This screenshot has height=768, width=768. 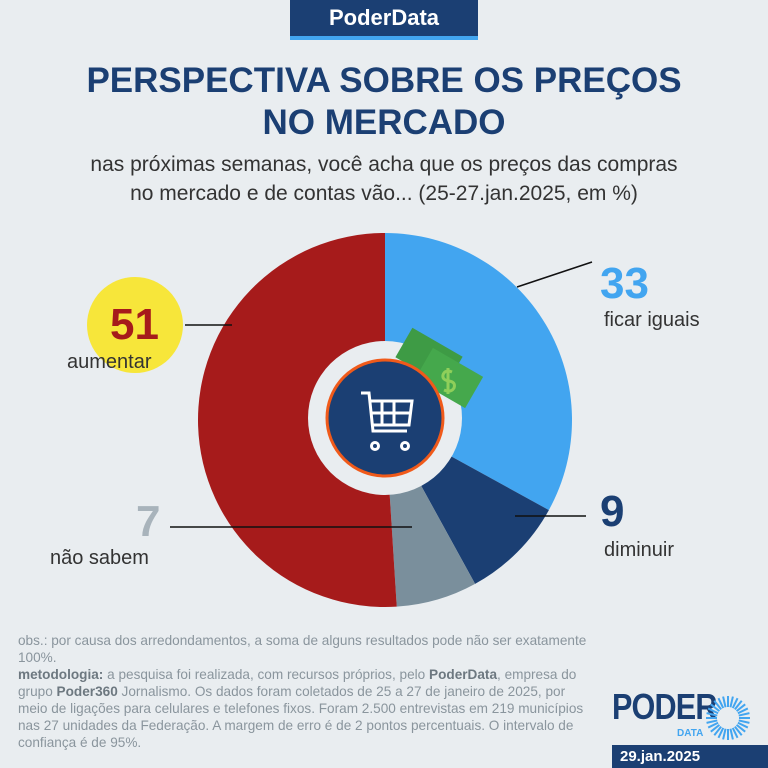 What do you see at coordinates (87, 691) in the screenshot?
I see `methodology-bold: Poder360` at bounding box center [87, 691].